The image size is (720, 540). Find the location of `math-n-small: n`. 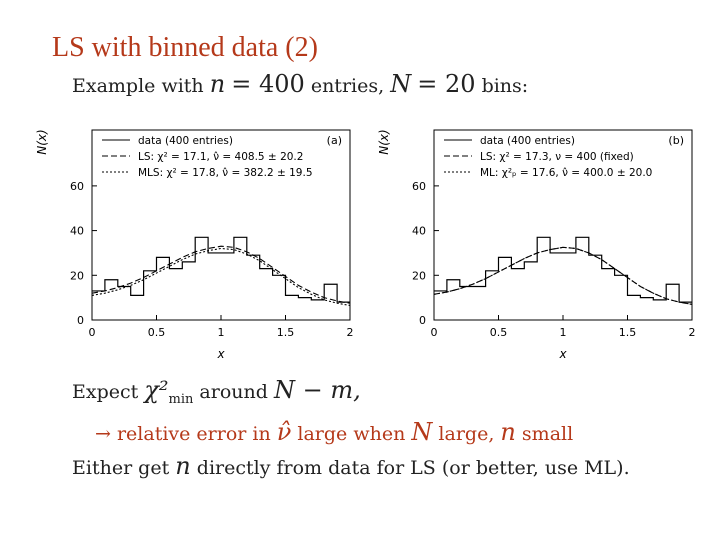

math-n-small: n is located at coordinates (508, 432).